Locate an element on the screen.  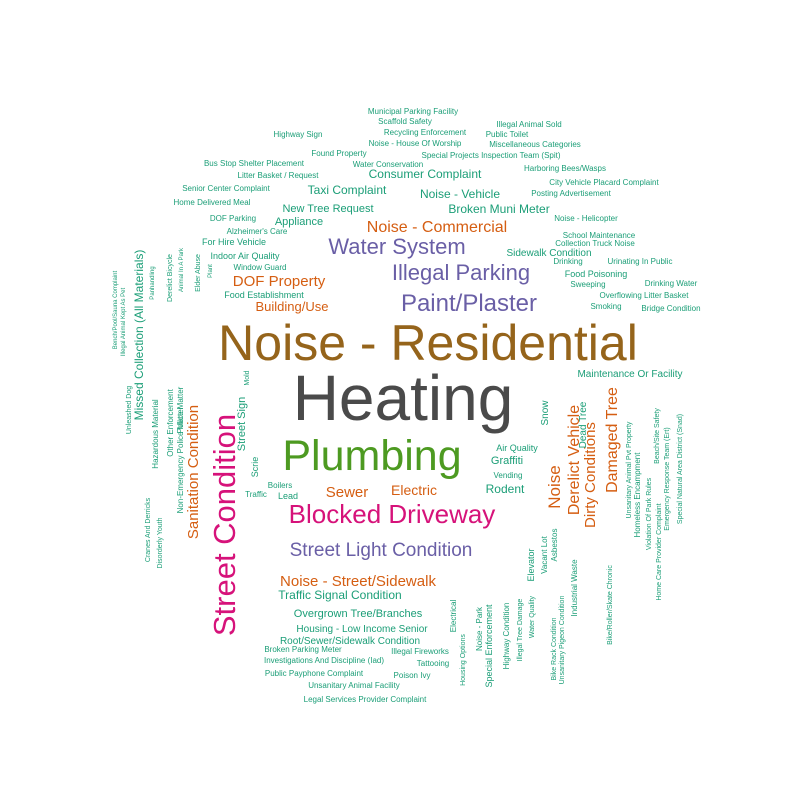
word-dead-tree: Dead Tree is located at coordinates (583, 424).